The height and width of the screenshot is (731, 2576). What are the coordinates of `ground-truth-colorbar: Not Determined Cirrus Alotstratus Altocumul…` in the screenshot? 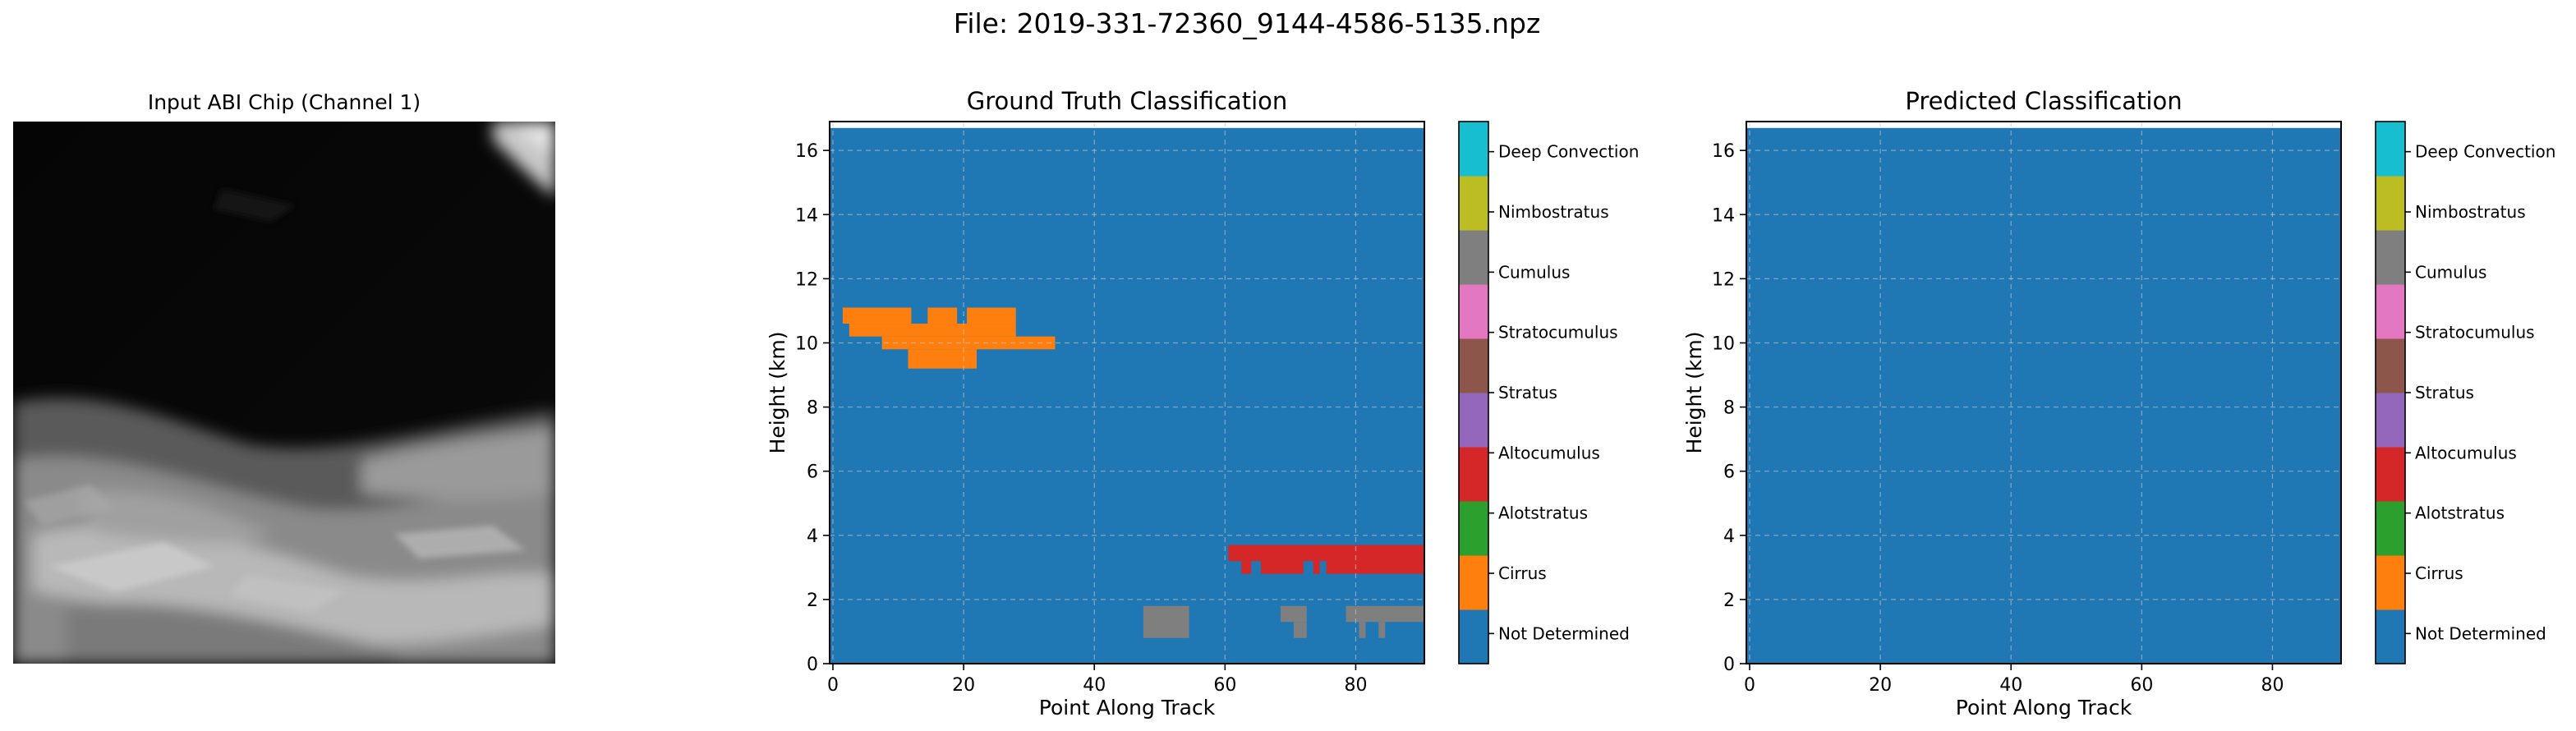 It's located at (1548, 392).